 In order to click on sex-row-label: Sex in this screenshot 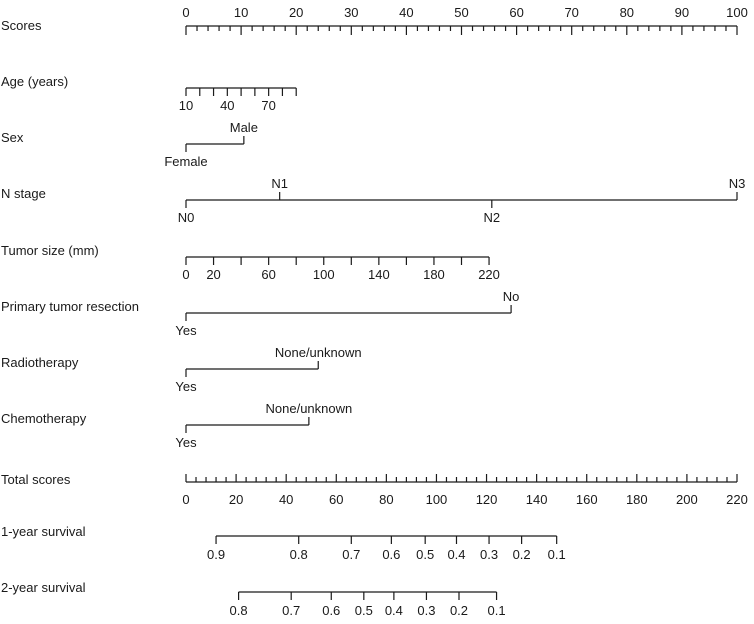, I will do `click(12, 137)`.